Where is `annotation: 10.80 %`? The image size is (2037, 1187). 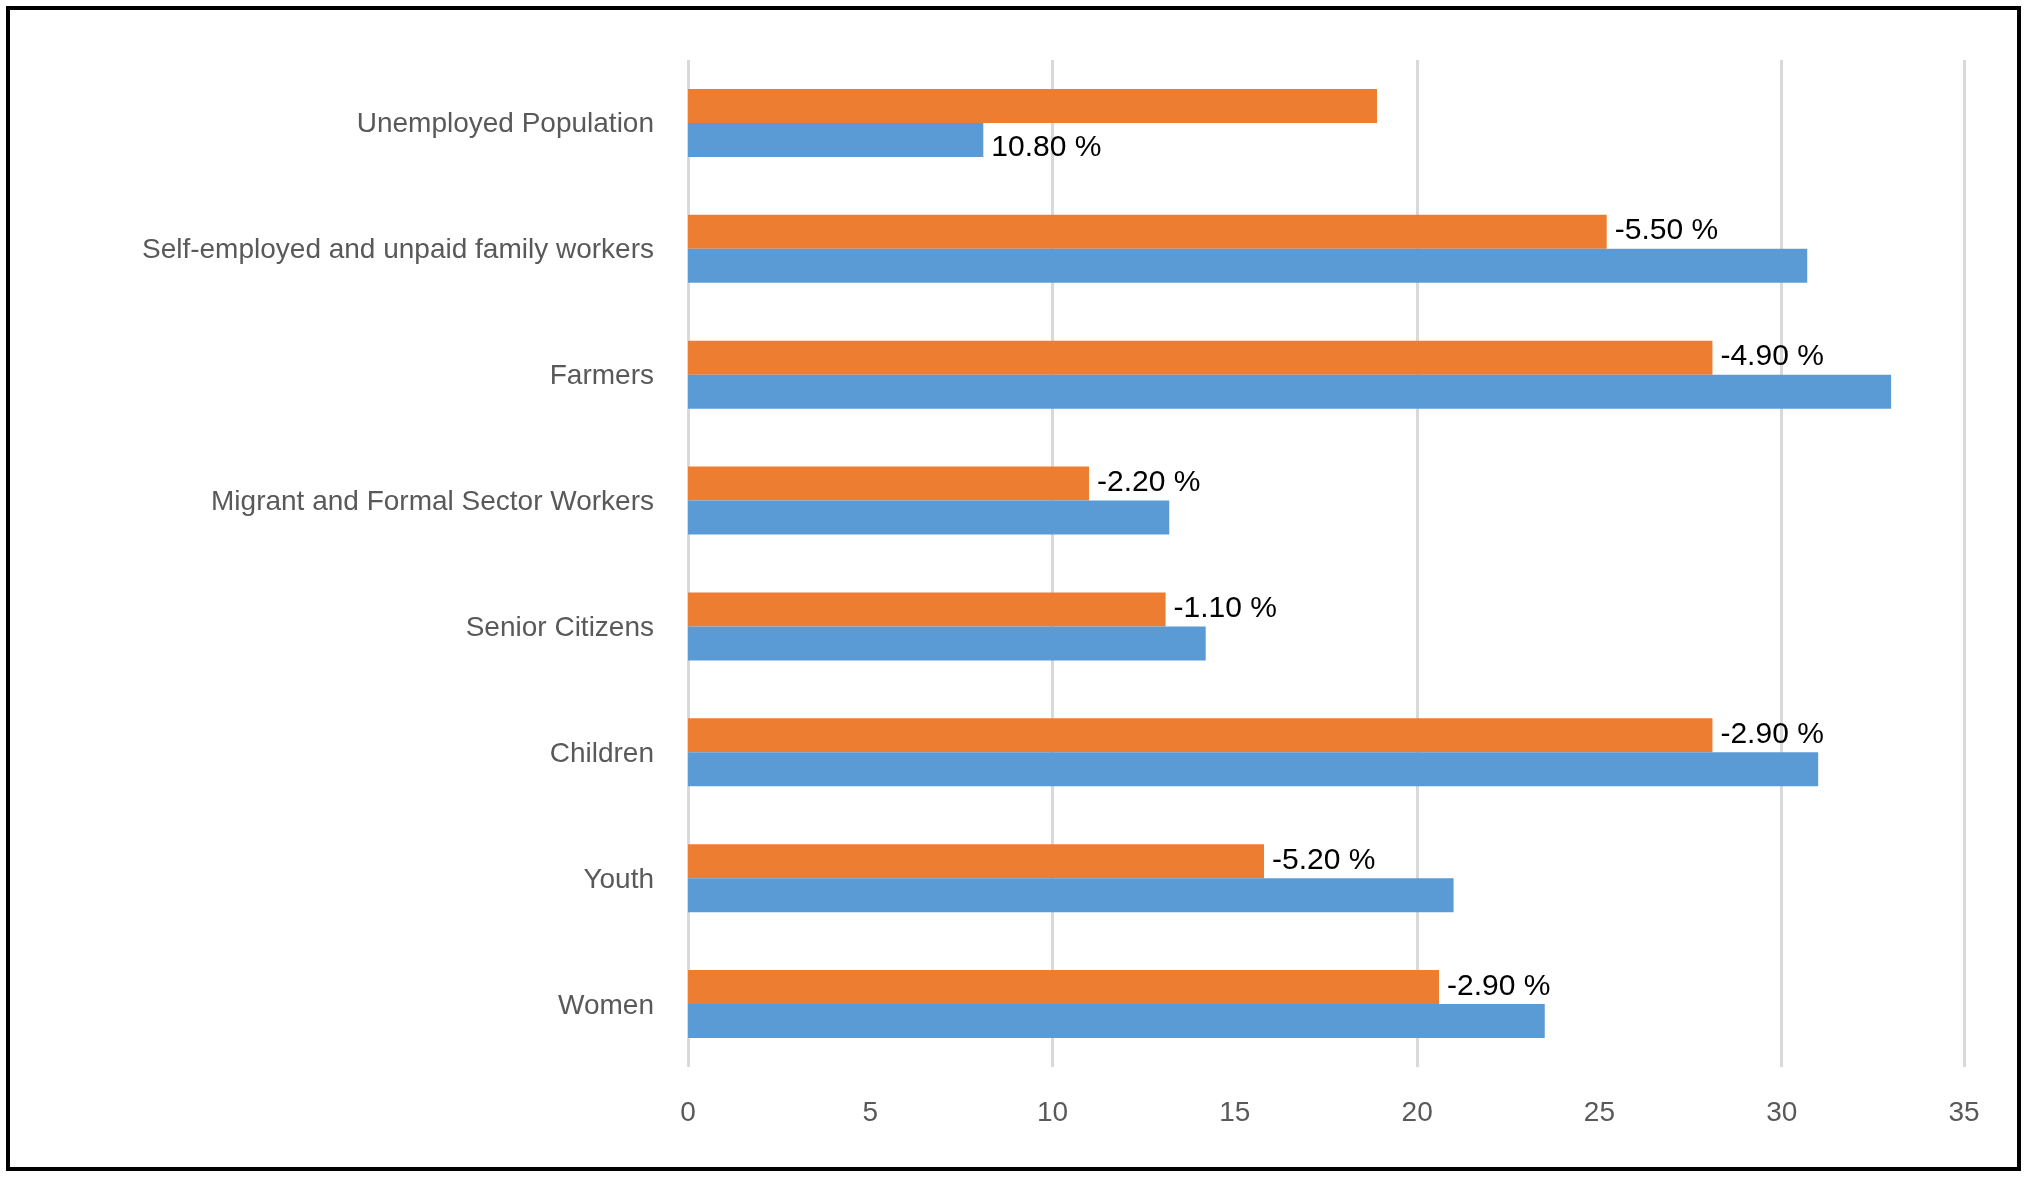 annotation: 10.80 % is located at coordinates (1046, 146).